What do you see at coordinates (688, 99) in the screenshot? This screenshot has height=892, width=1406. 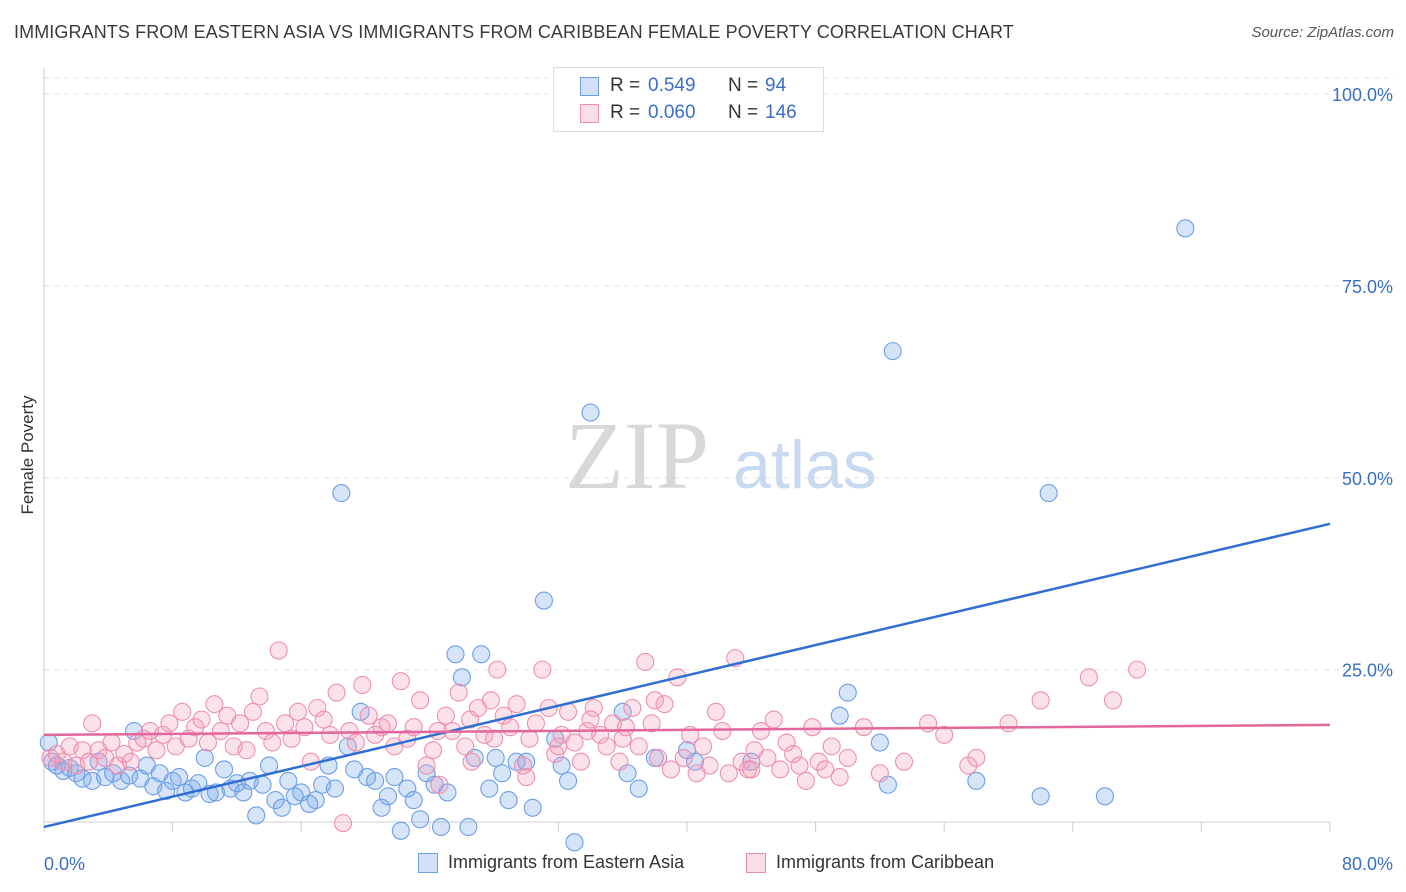 I see `stats-box: R = 0.549 N = 94 R = 0.060 N = 146` at bounding box center [688, 99].